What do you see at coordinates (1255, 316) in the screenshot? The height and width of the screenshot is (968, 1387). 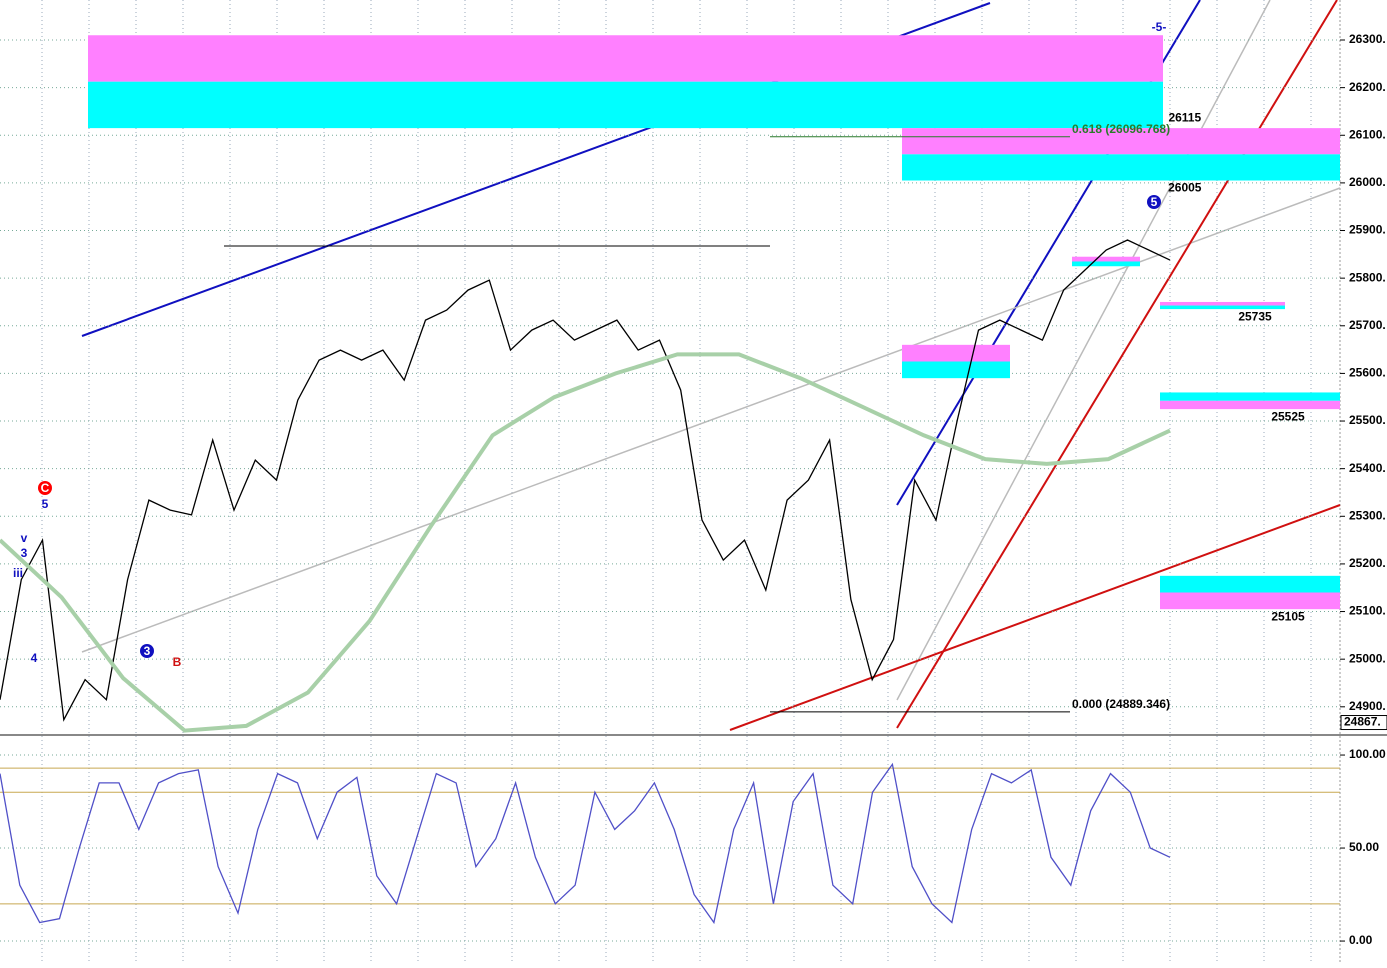 I see `zone-label: 25735` at bounding box center [1255, 316].